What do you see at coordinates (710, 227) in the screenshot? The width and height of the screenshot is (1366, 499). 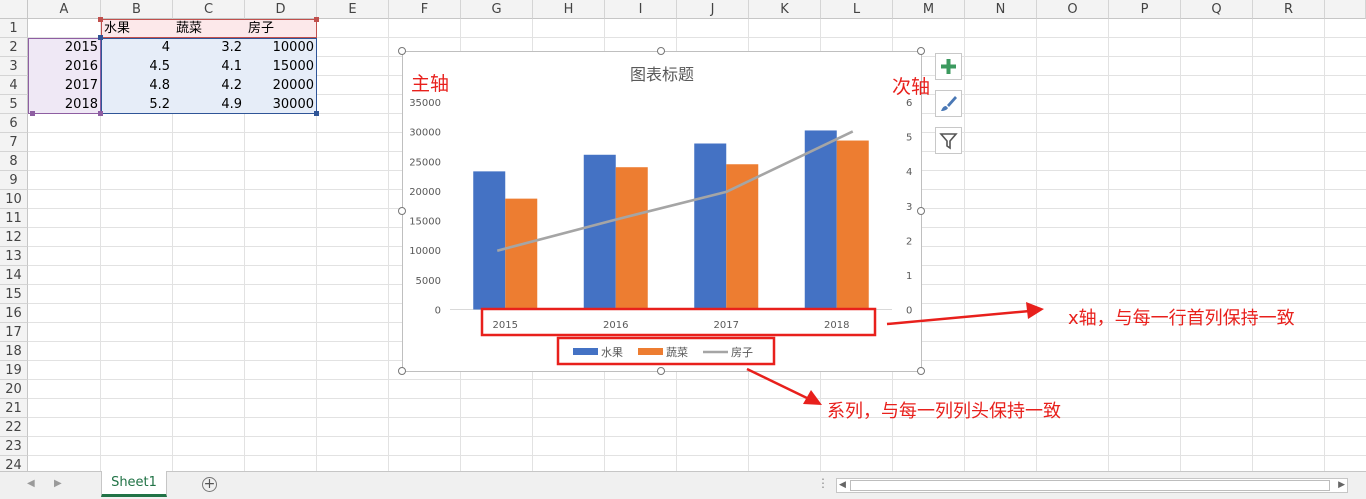 I see `bar-水果-2017` at bounding box center [710, 227].